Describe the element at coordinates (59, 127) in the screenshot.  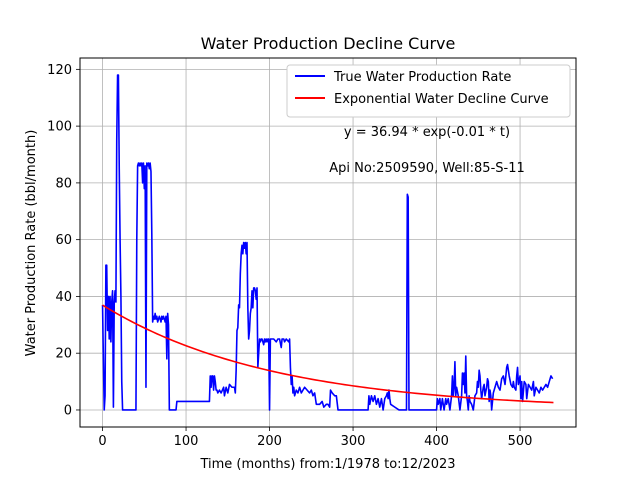
I see `y-tick-label: 100` at that location.